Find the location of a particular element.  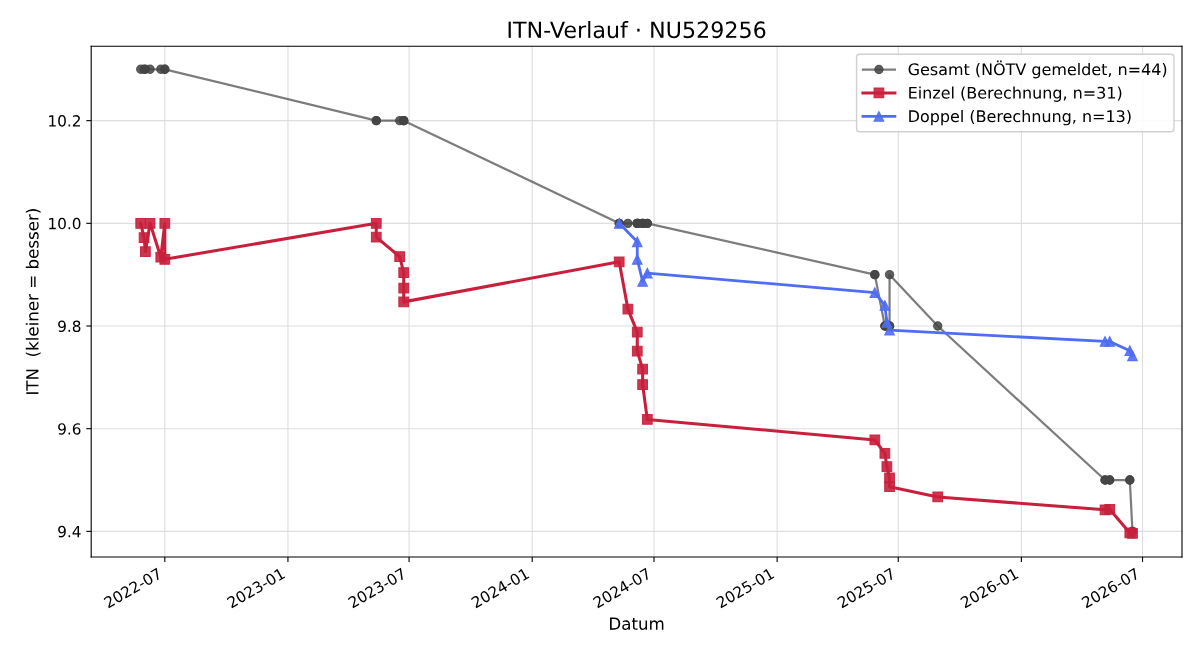

y-axis-title: ITN (kleiner = besser) is located at coordinates (33, 301).